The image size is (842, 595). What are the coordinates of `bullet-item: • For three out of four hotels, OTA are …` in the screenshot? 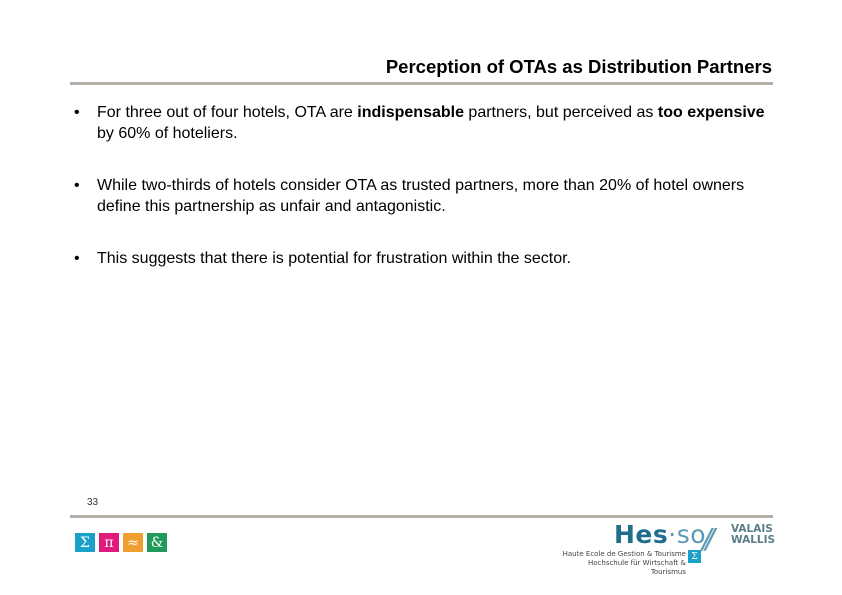 It's located at (422, 123).